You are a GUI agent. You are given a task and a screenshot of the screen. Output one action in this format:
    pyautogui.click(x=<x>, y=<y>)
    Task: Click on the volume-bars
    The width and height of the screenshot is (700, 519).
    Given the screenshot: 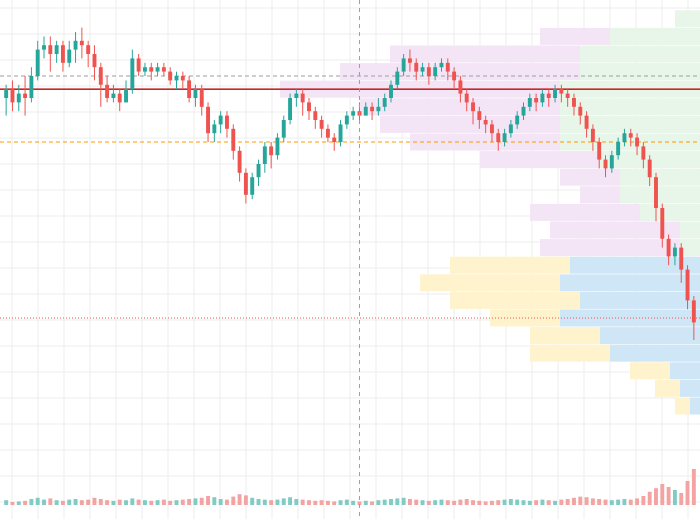 What is the action you would take?
    pyautogui.click(x=350, y=487)
    